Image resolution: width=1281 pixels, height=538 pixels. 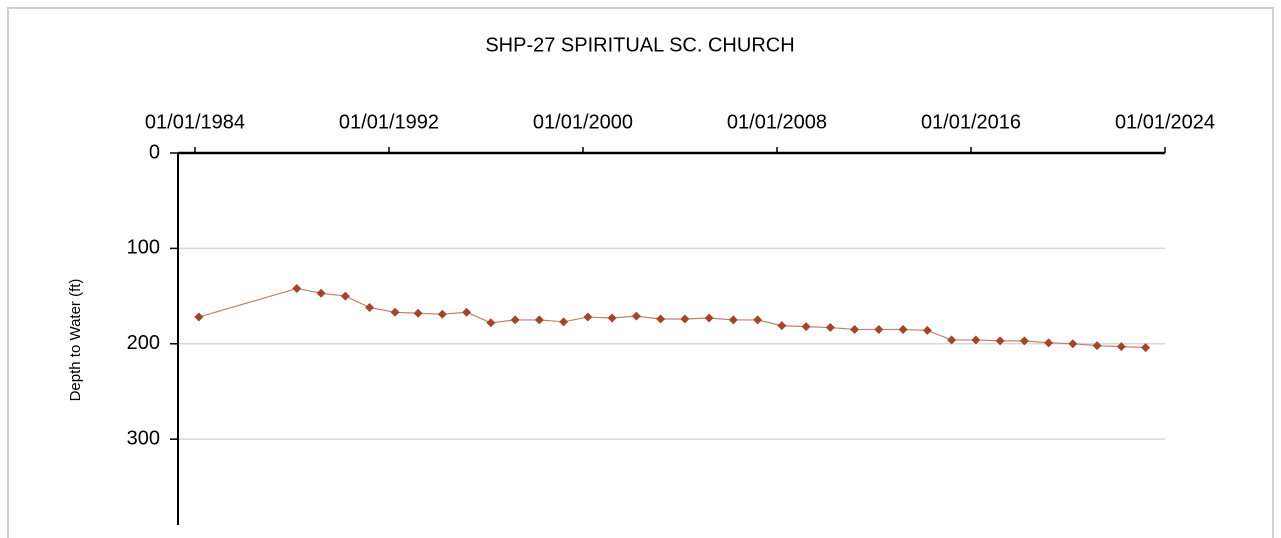 I want to click on x-tick-label: 01/01/1992, so click(x=389, y=122).